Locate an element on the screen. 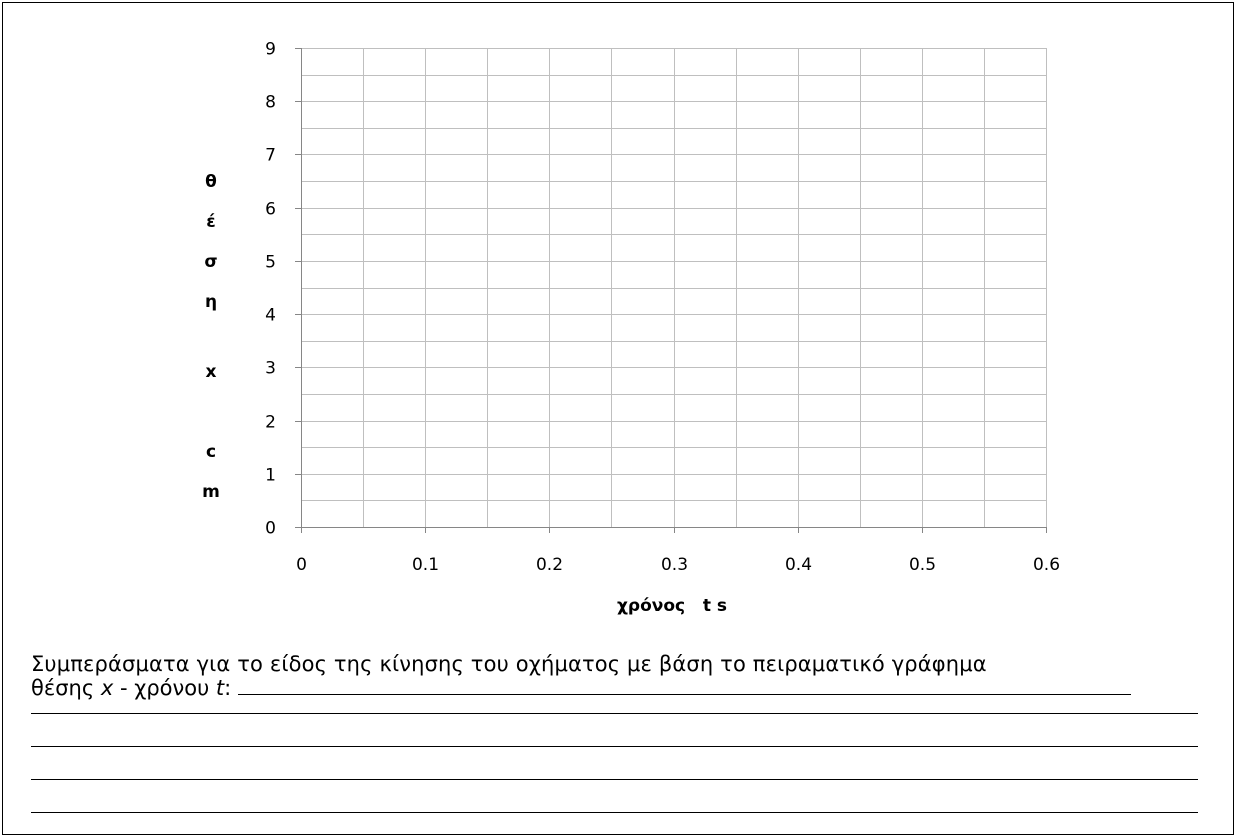 This screenshot has width=1239, height=840. x-tick-label: 0.1 is located at coordinates (425, 565).